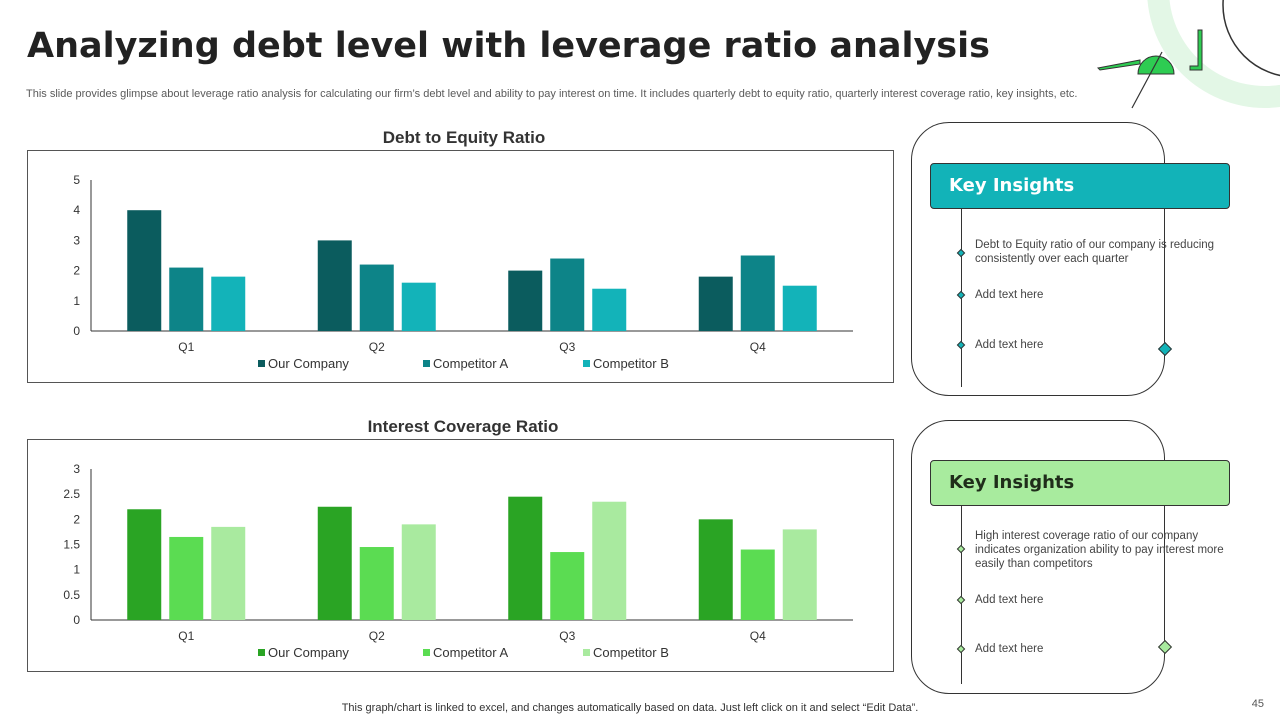  I want to click on y-tick-label: 4, so click(76, 210).